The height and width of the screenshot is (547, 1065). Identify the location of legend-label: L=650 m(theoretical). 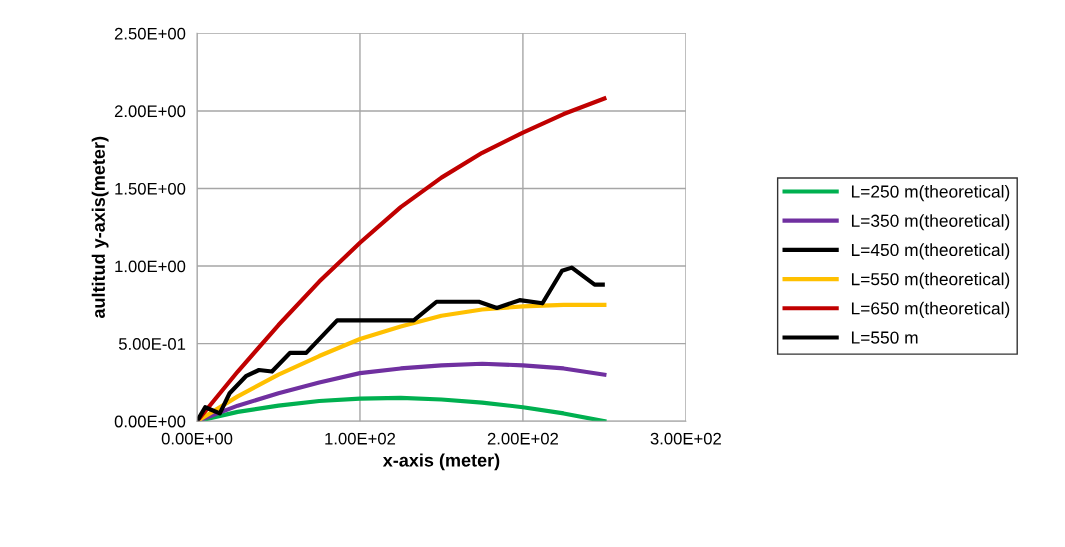
(930, 309).